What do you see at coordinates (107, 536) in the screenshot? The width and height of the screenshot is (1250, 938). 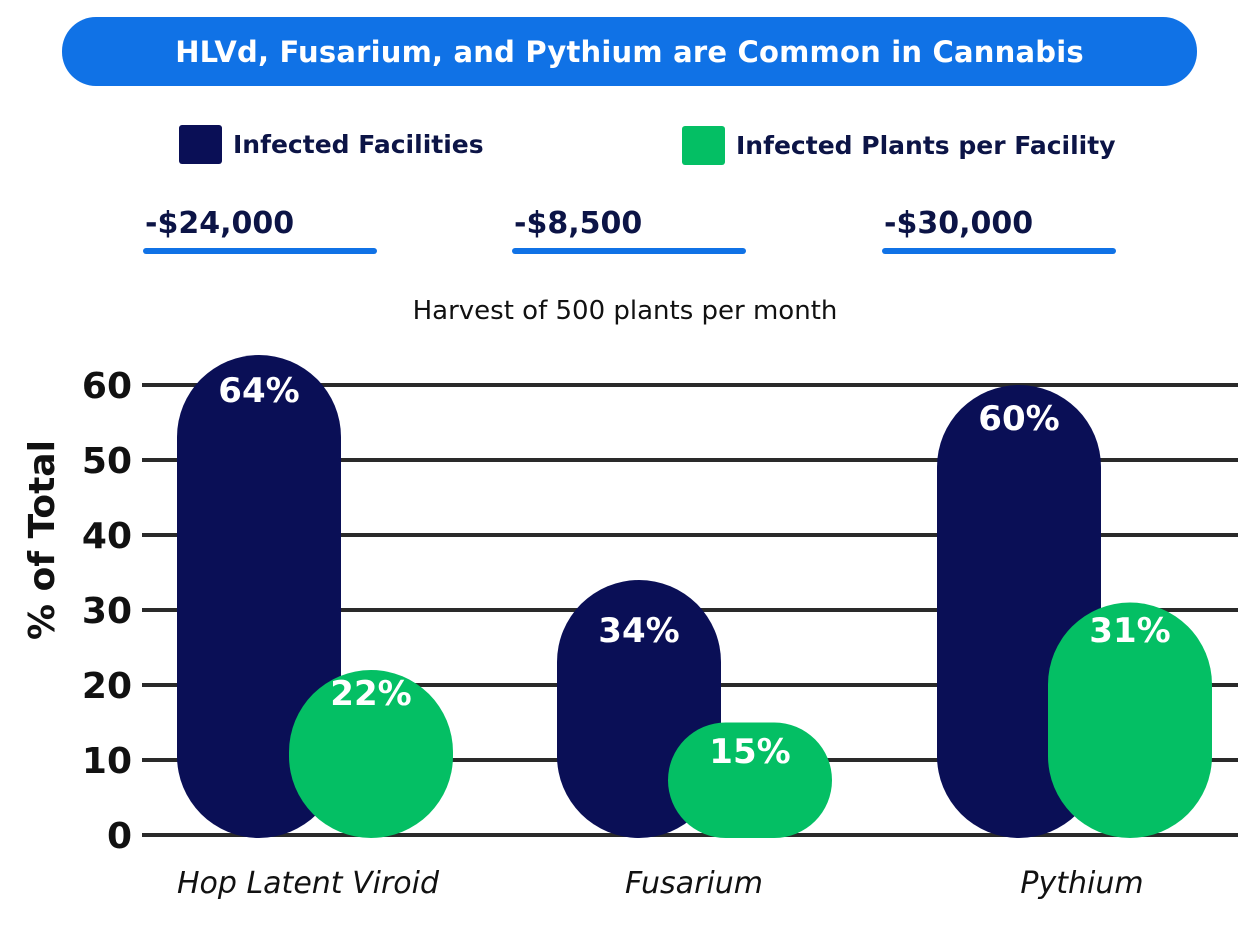 I see `y-tick-label-40: 40` at bounding box center [107, 536].